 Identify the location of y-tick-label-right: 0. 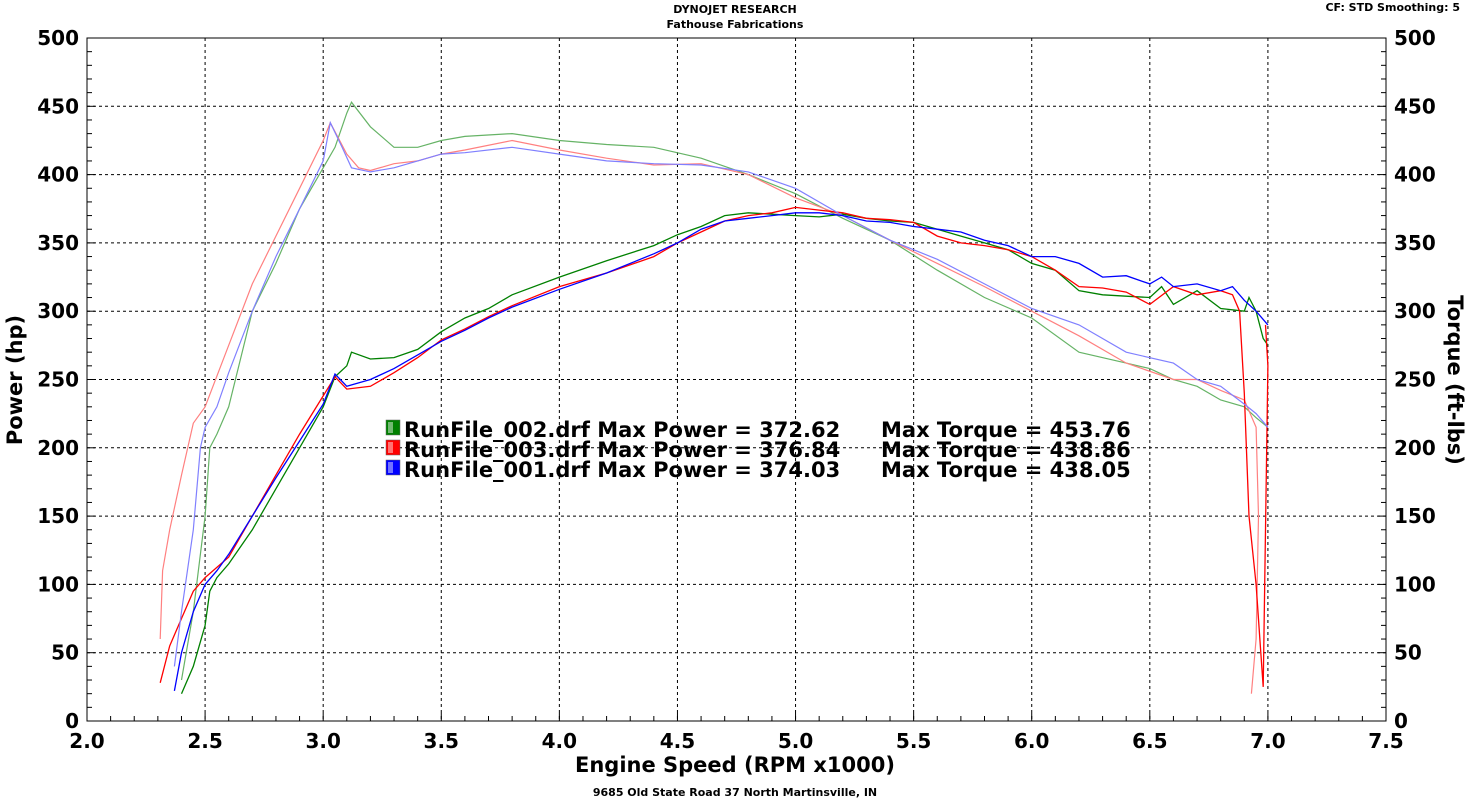
(1401, 721).